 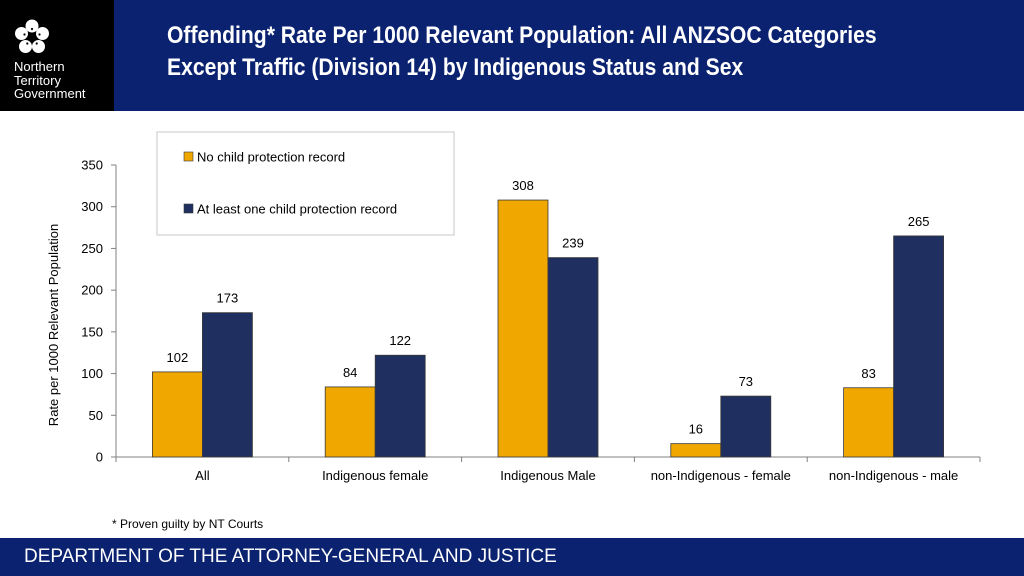 I want to click on legend-label: No child protection record, so click(x=271, y=157).